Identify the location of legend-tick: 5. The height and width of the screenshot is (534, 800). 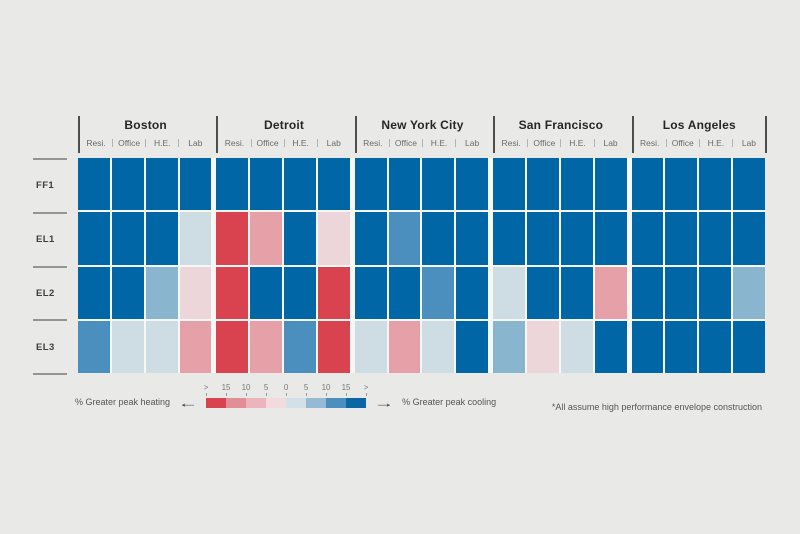
(306, 389).